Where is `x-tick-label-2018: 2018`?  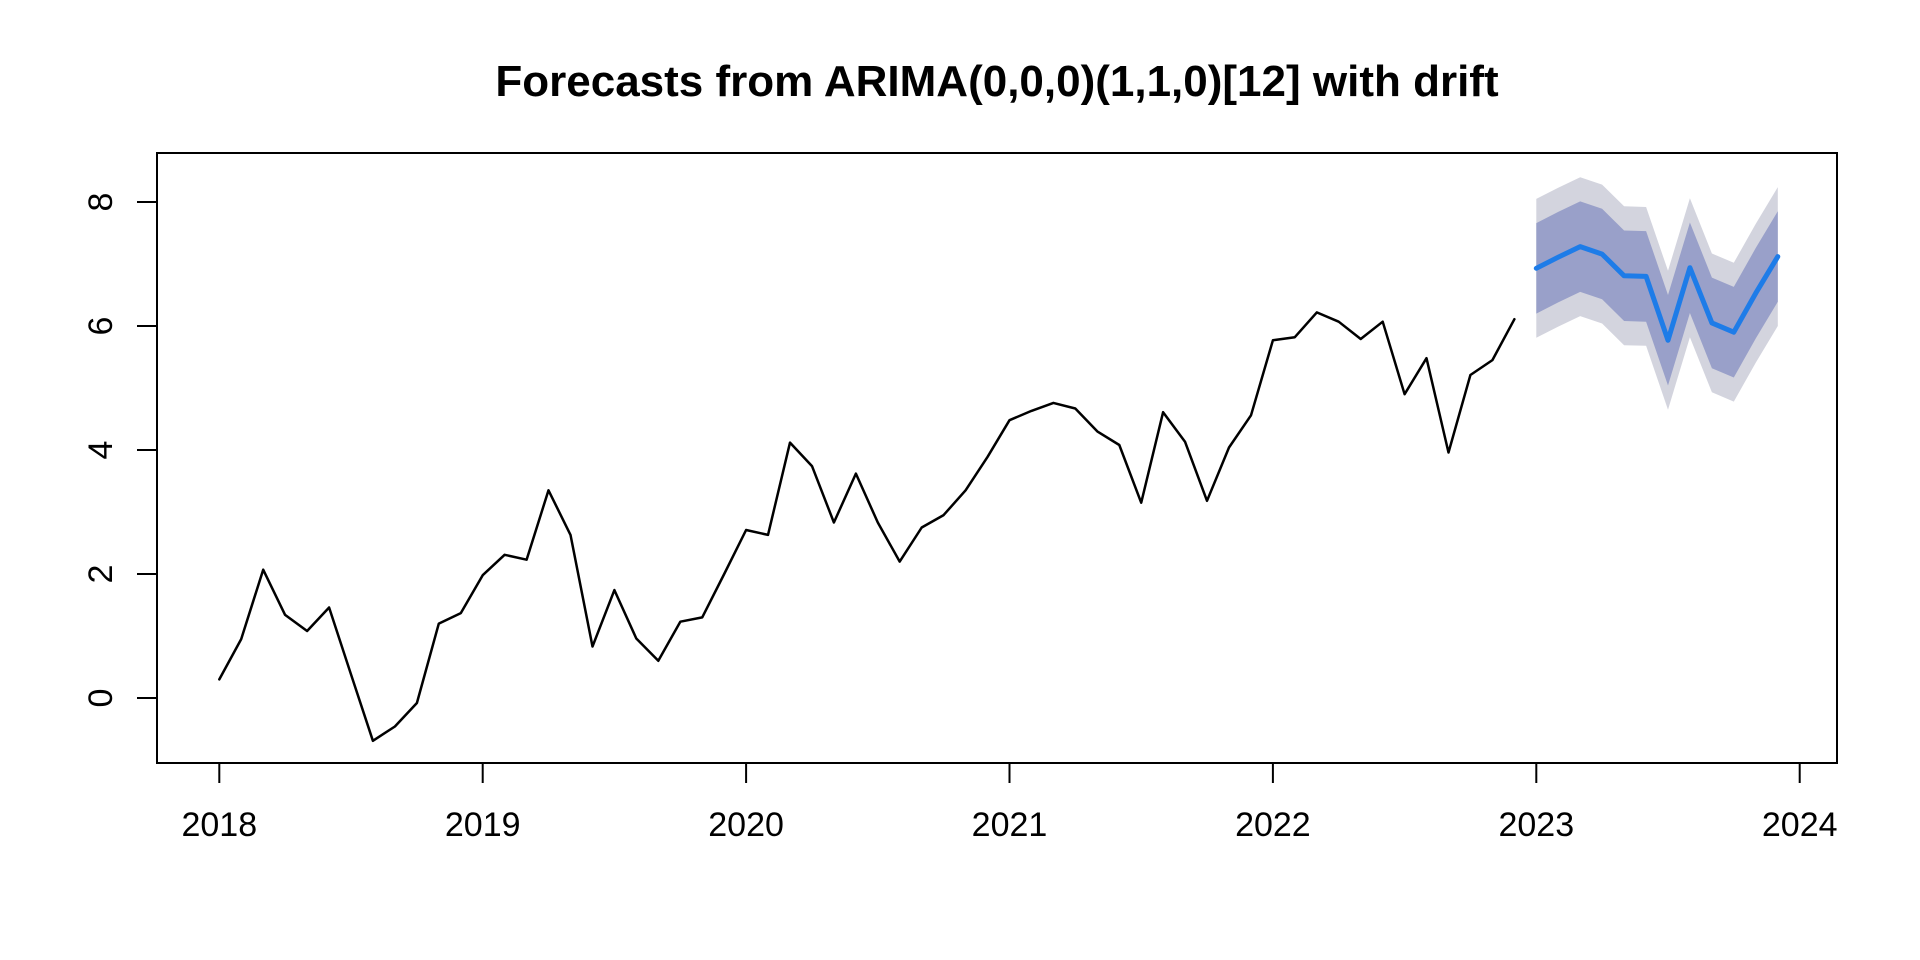
x-tick-label-2018: 2018 is located at coordinates (219, 825).